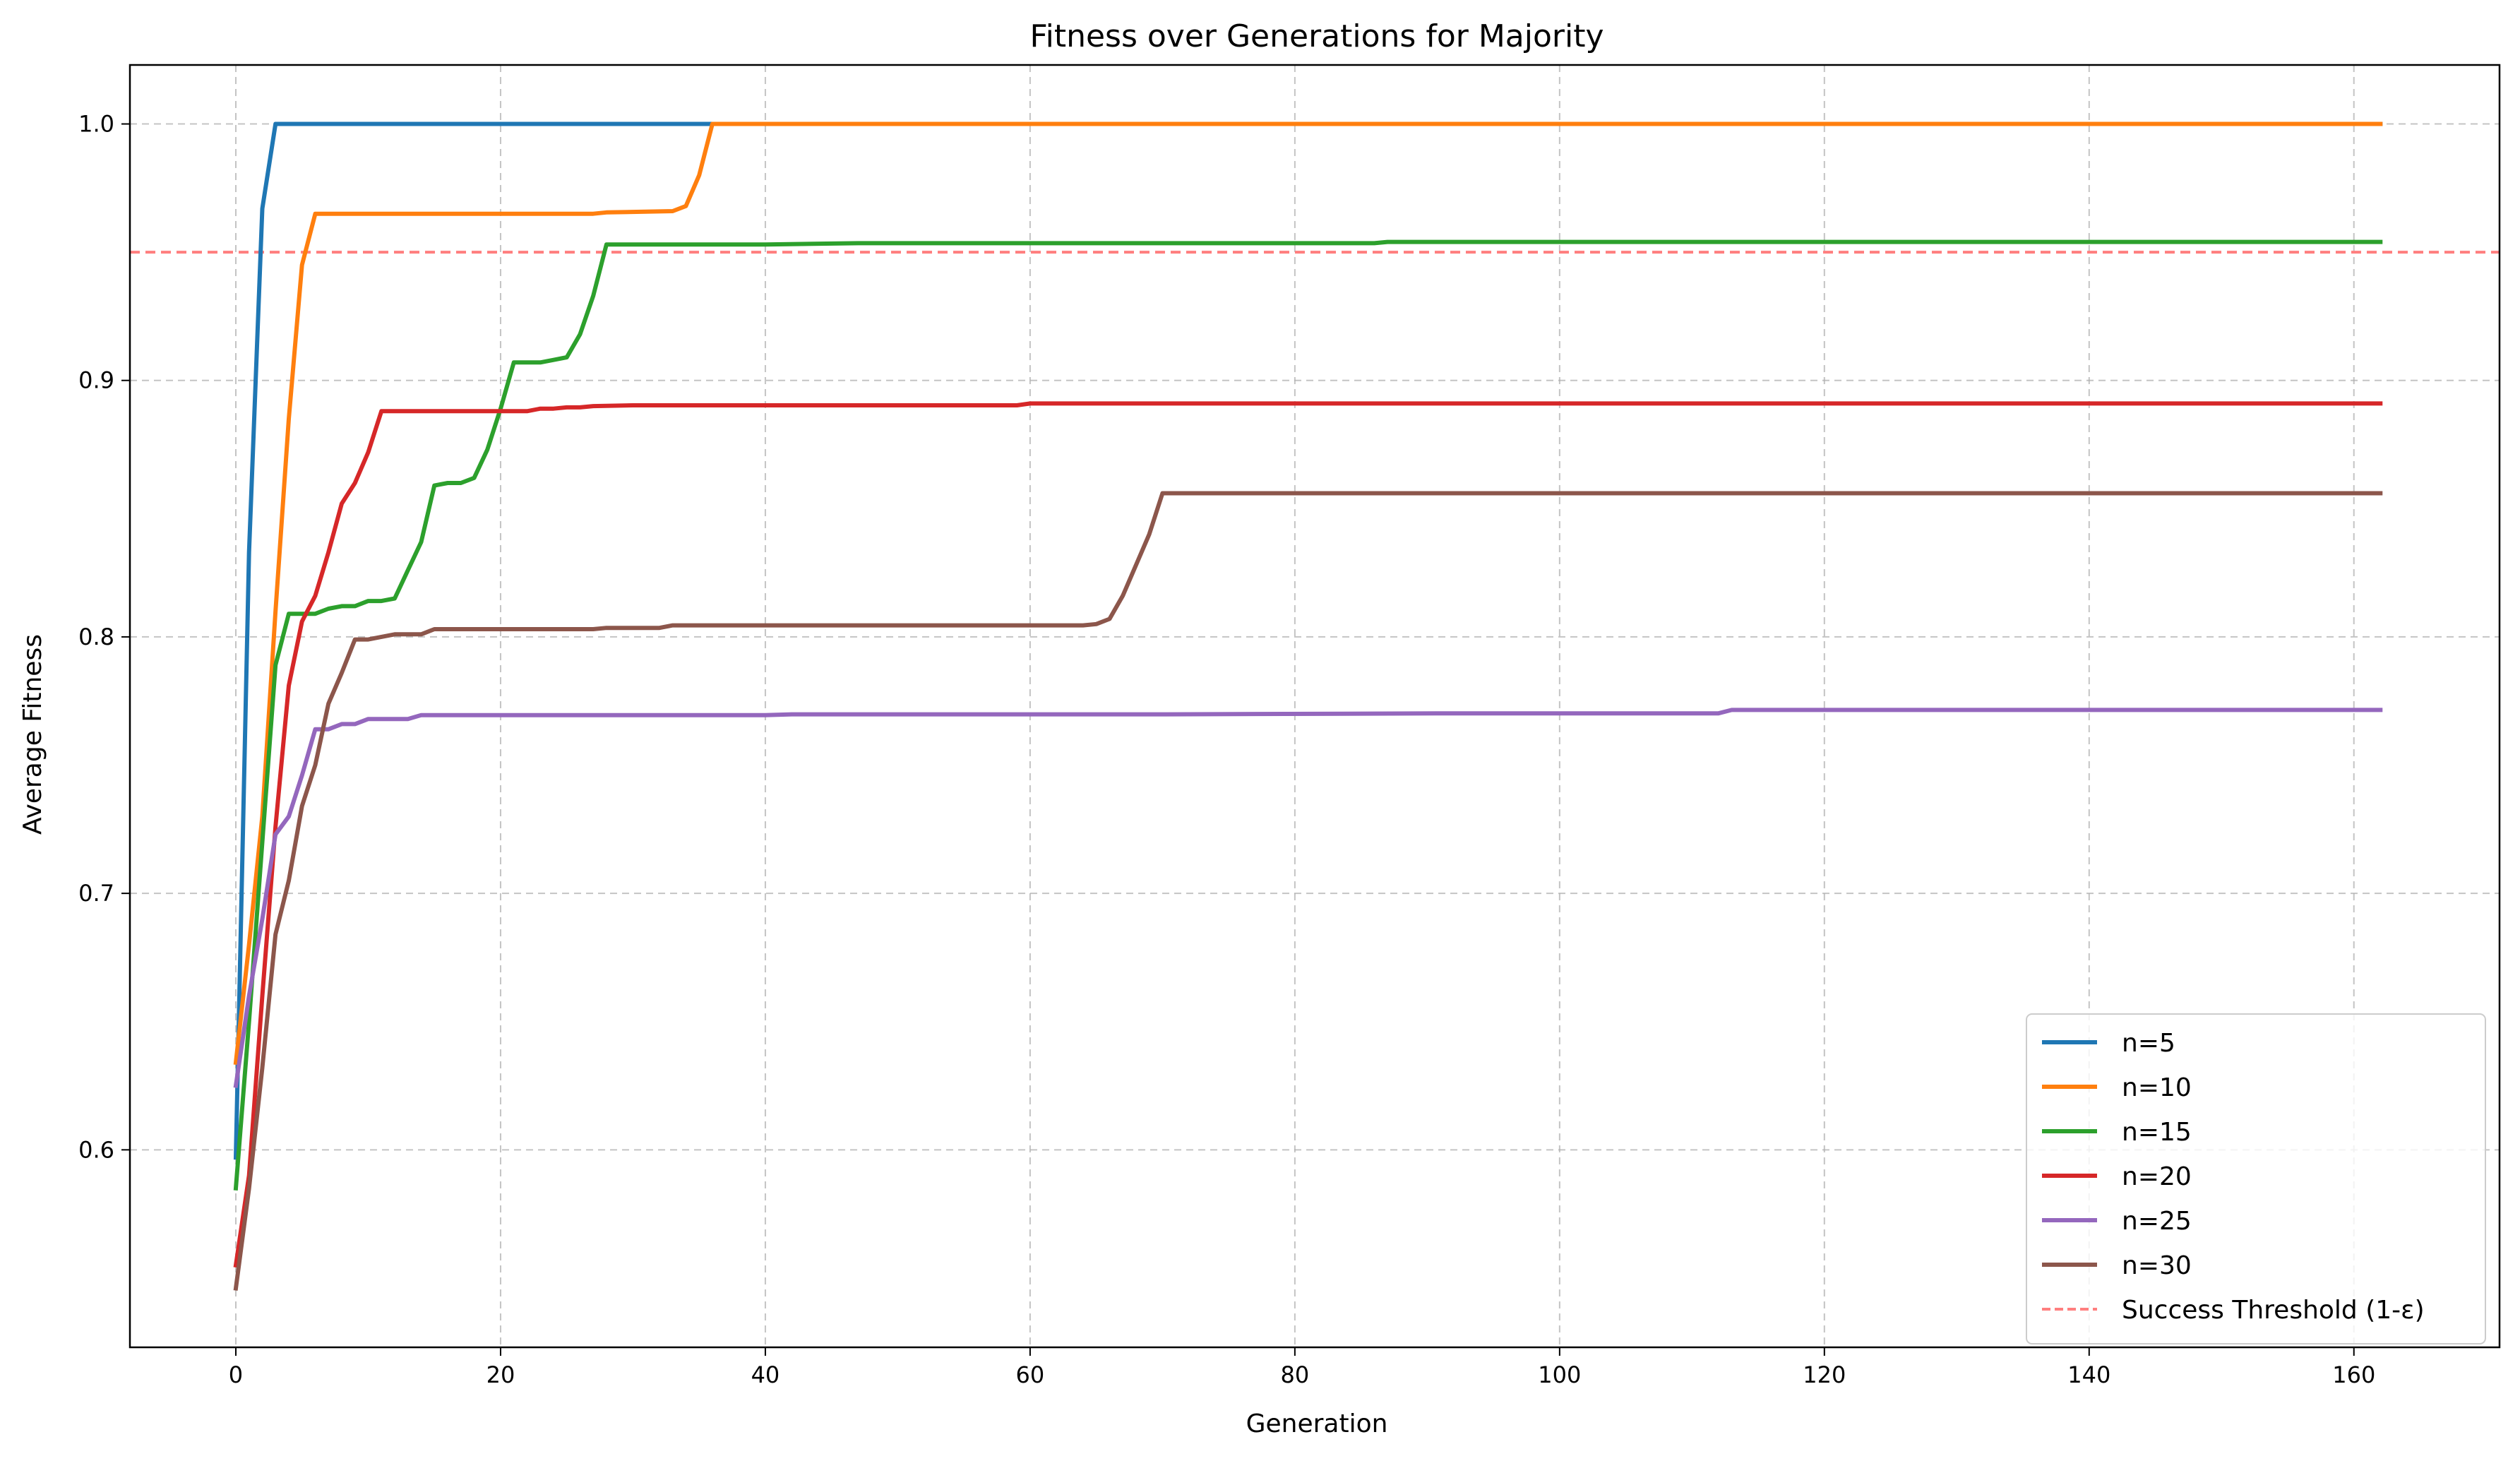 Image resolution: width=2520 pixels, height=1461 pixels. Describe the element at coordinates (2157, 1176) in the screenshot. I see `legend-label: n=20` at that location.